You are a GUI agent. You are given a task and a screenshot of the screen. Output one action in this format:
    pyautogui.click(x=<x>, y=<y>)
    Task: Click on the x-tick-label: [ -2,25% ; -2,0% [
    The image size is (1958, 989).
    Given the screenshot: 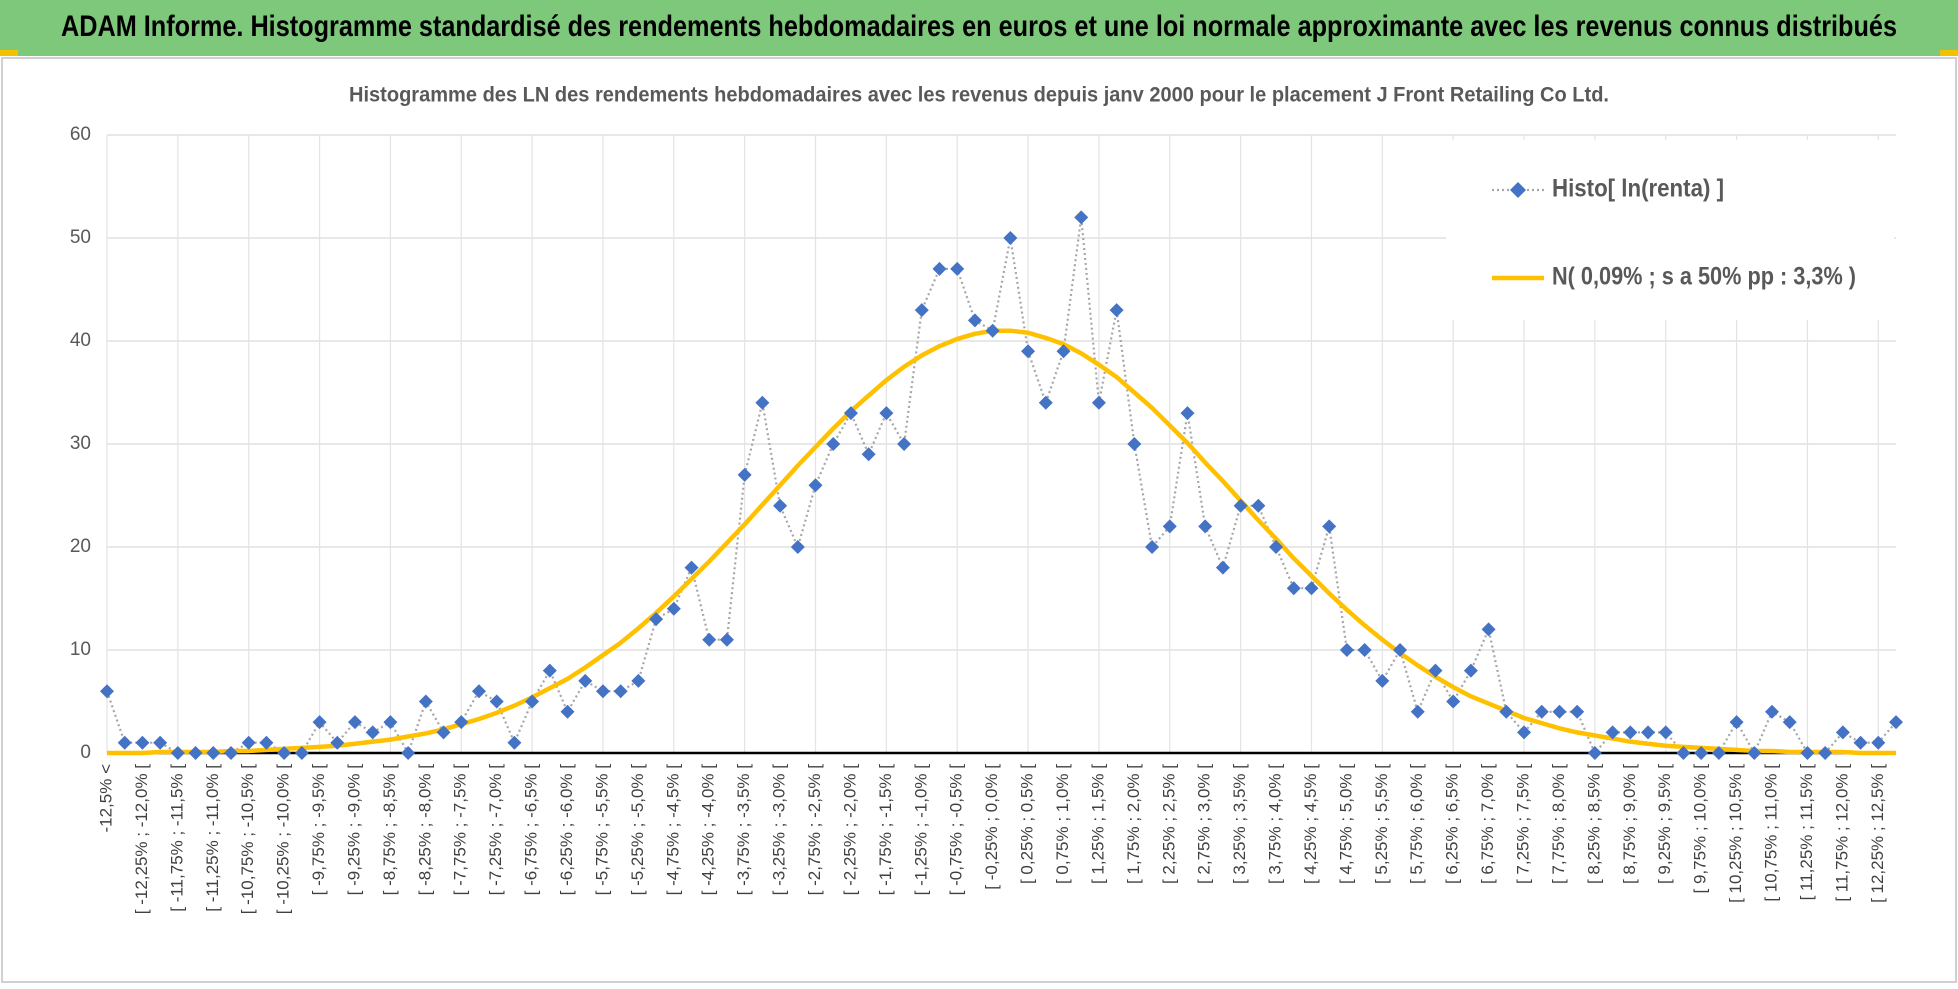 What is the action you would take?
    pyautogui.click(x=849, y=830)
    